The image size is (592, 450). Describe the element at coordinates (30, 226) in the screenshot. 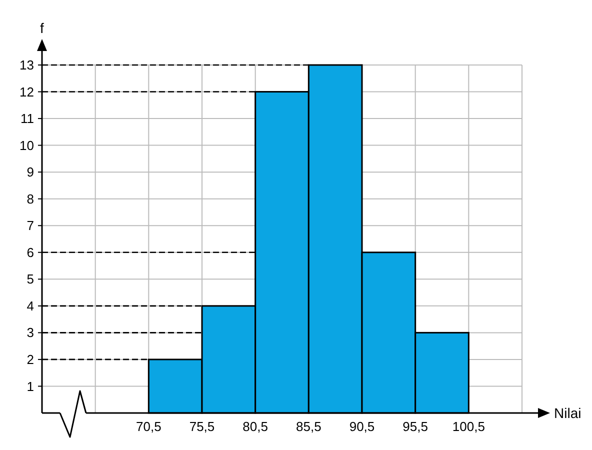

I see `y-tick-label: 7` at that location.